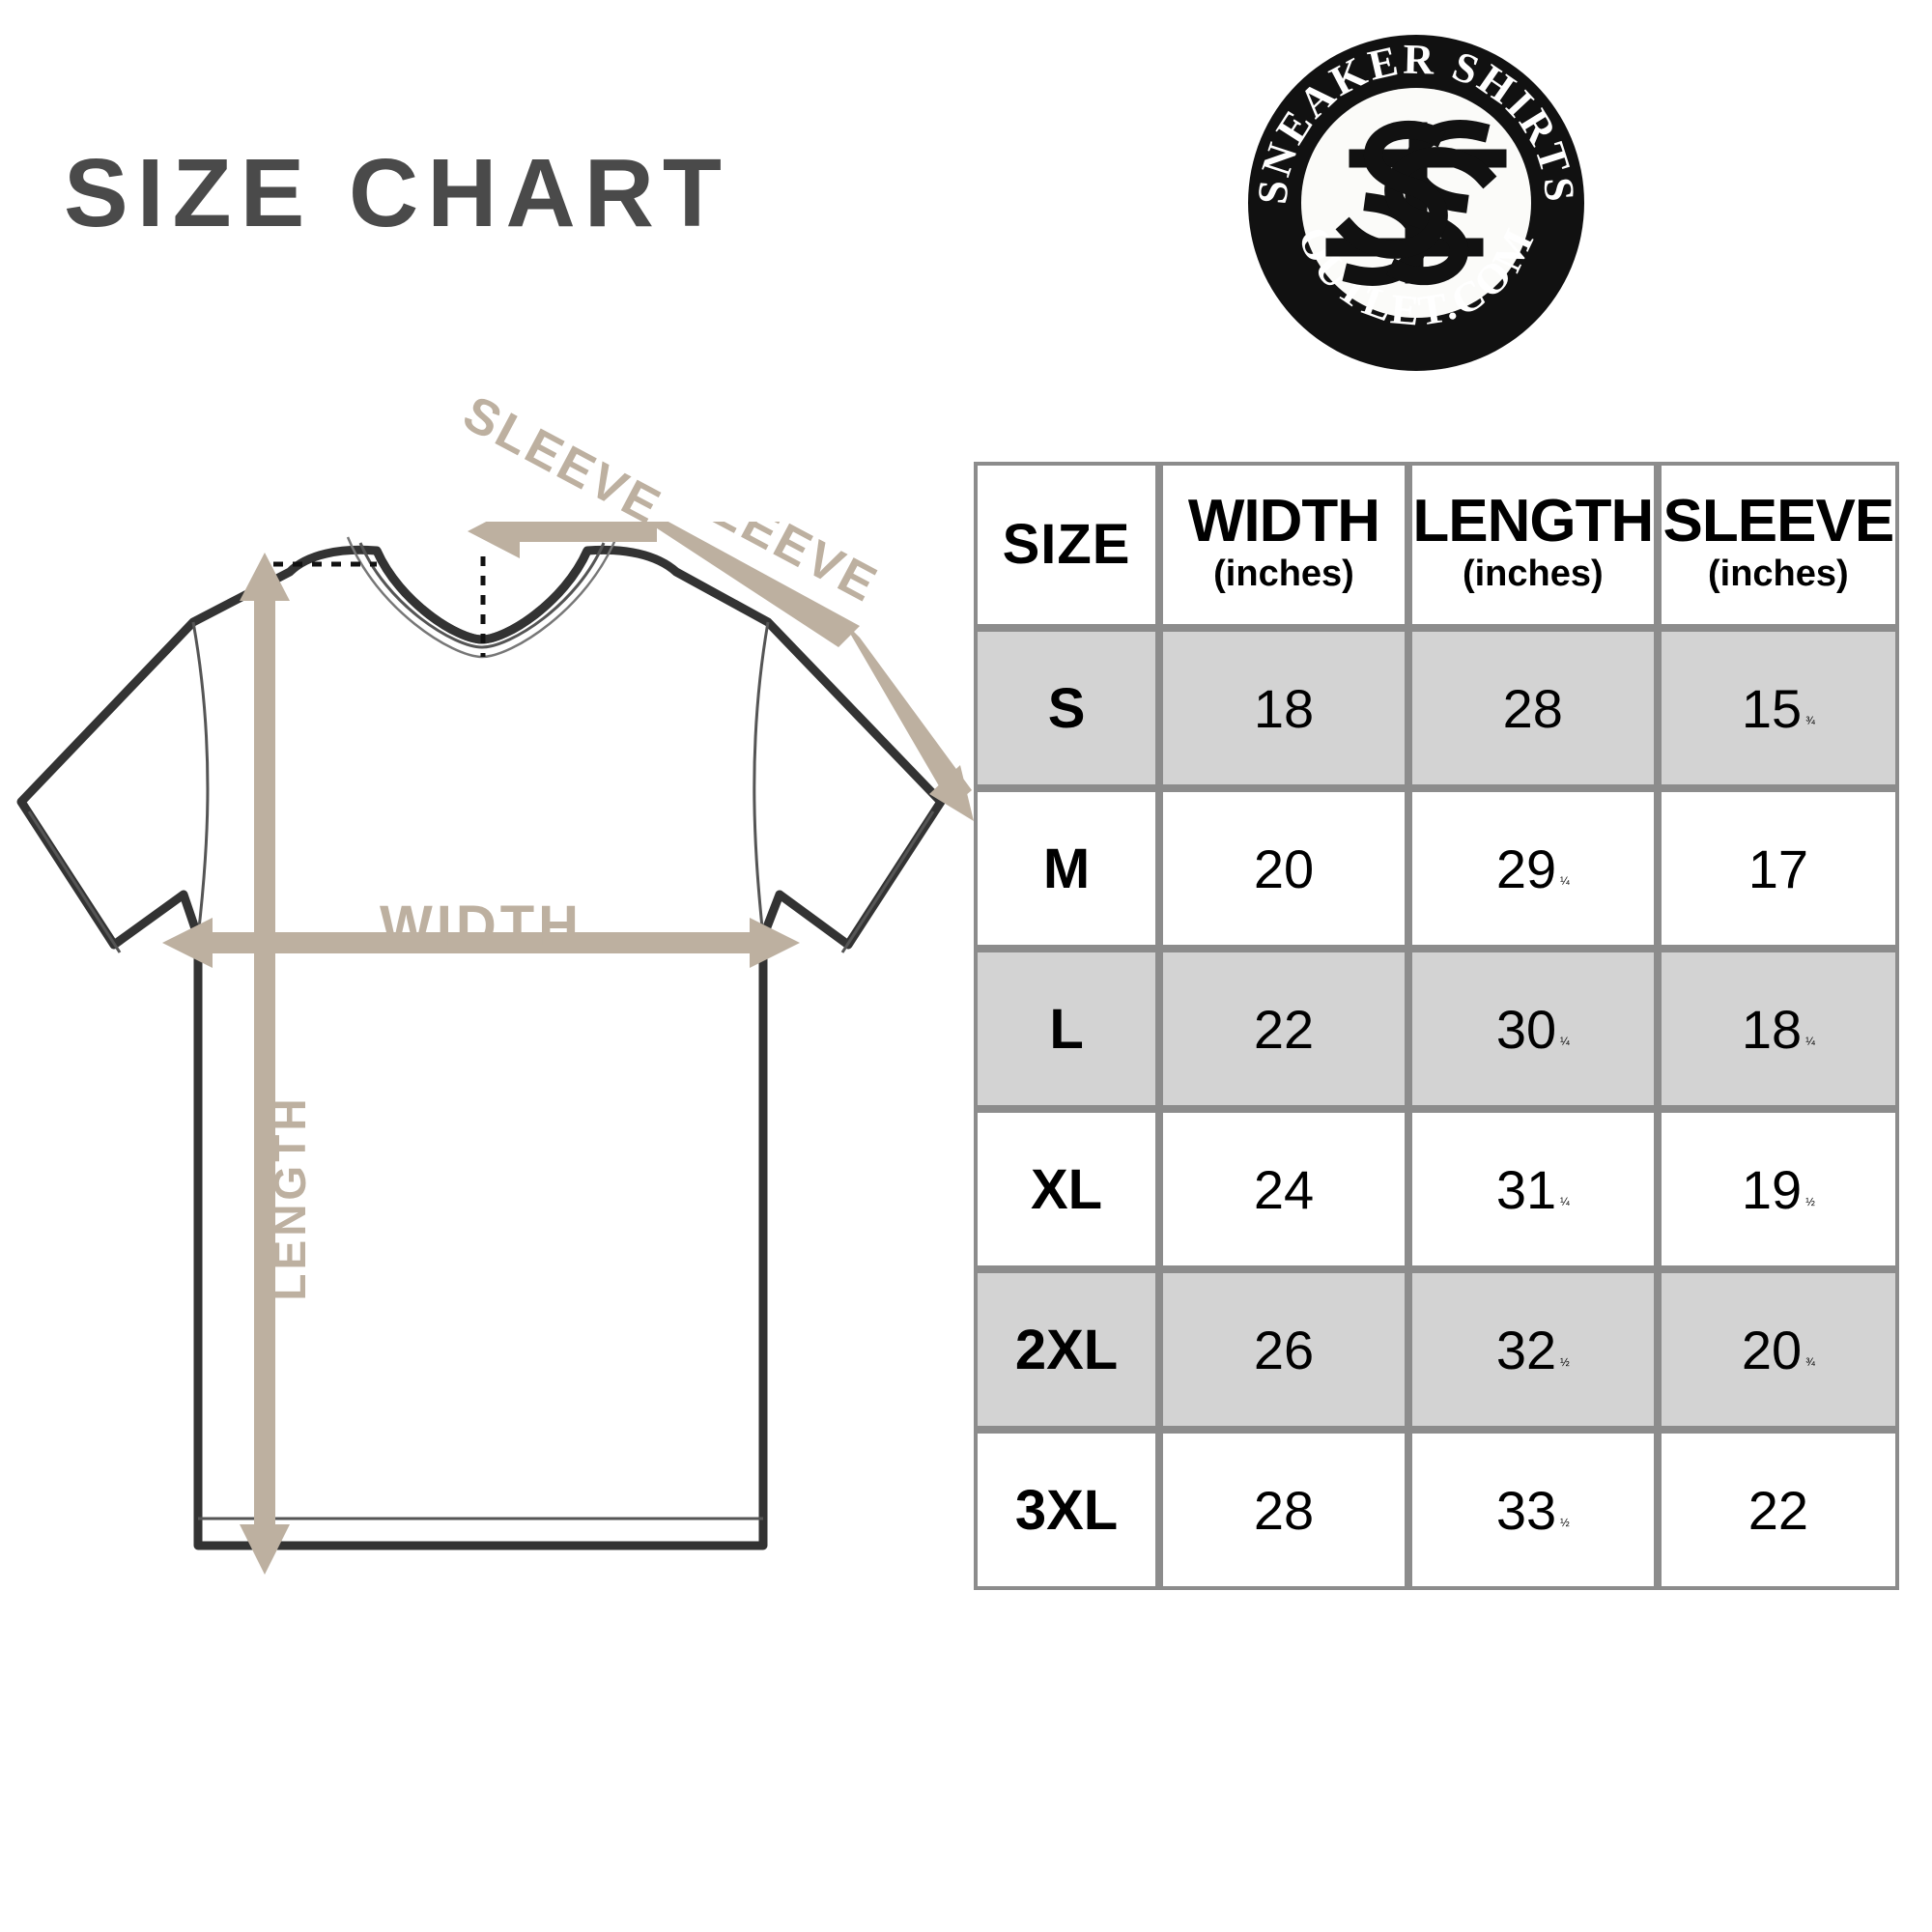 This screenshot has height=1932, width=1932. I want to click on length-arrow-head-top, so click(265, 577).